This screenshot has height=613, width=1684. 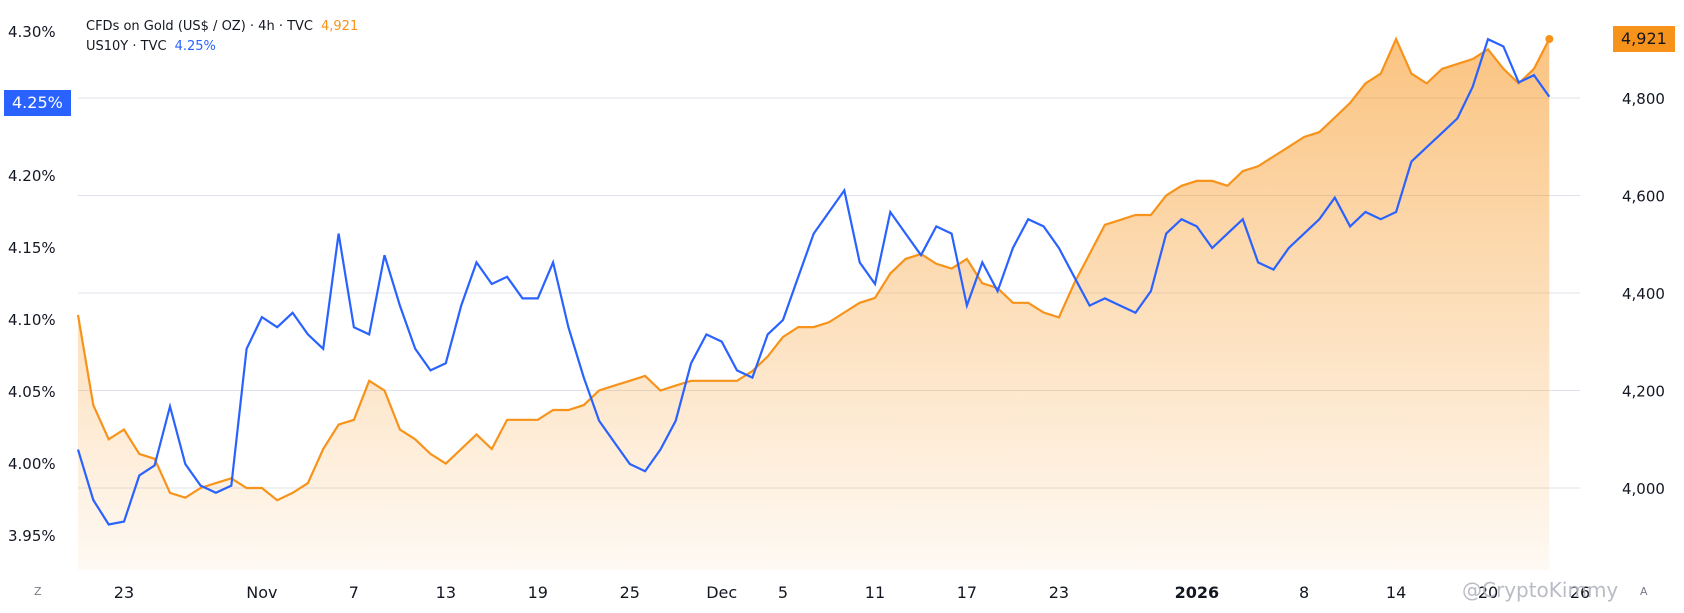 I want to click on legend-gold-label: CFDs on Gold (US$ / OZ) · 4h · TVC, so click(x=199, y=26).